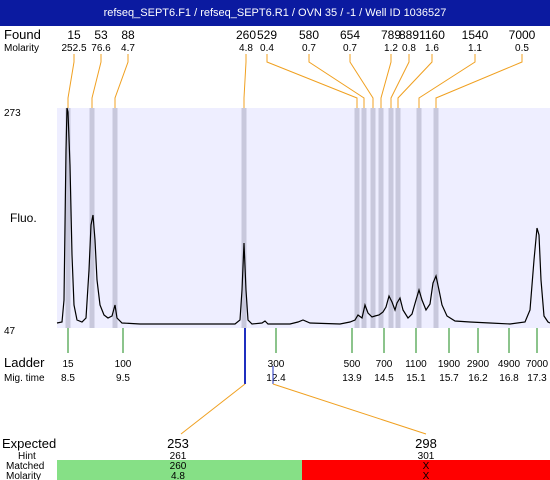 The height and width of the screenshot is (480, 550). Describe the element at coordinates (101, 48) in the screenshot. I see `found-peak-molarity: 76.6` at that location.